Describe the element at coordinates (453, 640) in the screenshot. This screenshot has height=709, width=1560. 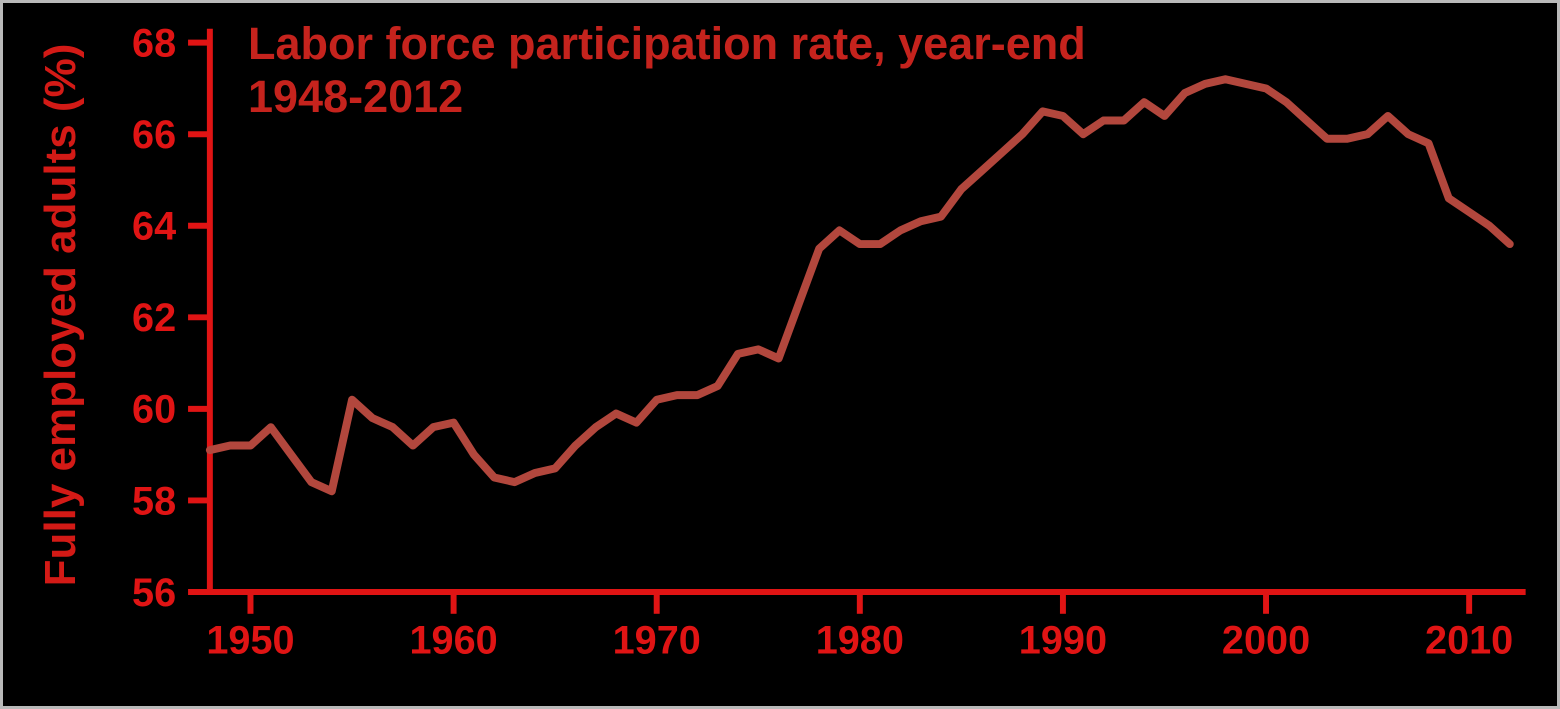
I see `x-tick-label: 1960` at that location.